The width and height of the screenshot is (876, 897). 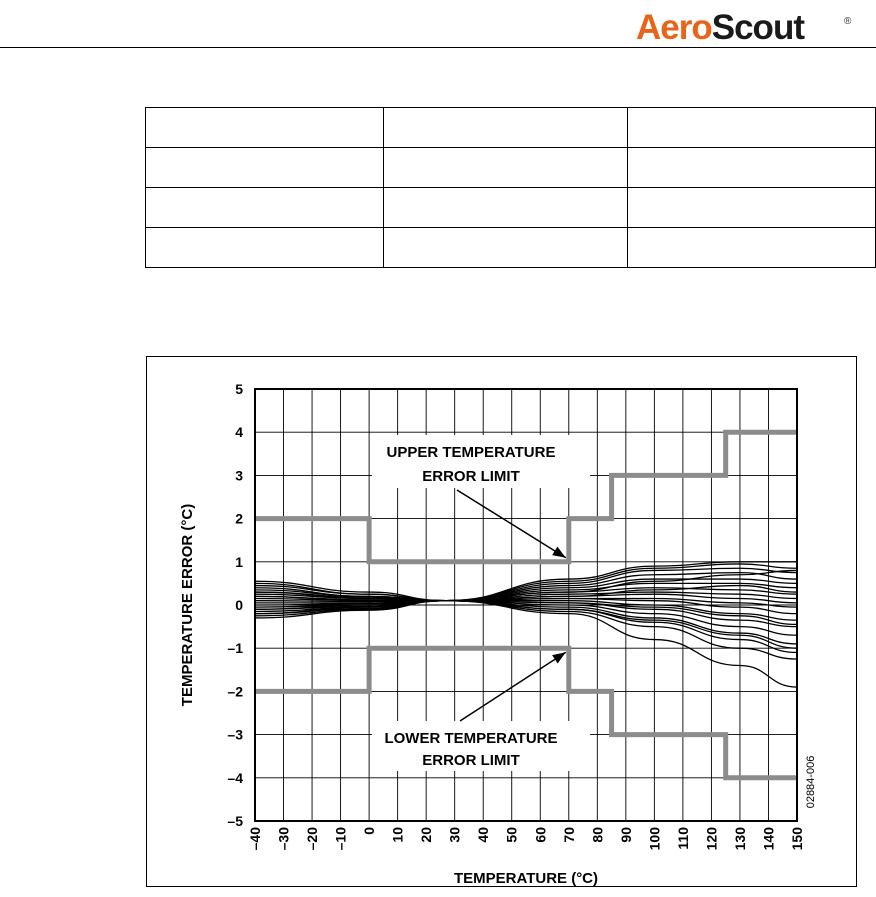 What do you see at coordinates (526, 878) in the screenshot?
I see `x-axis-label: TEMPERATURE (°C)` at bounding box center [526, 878].